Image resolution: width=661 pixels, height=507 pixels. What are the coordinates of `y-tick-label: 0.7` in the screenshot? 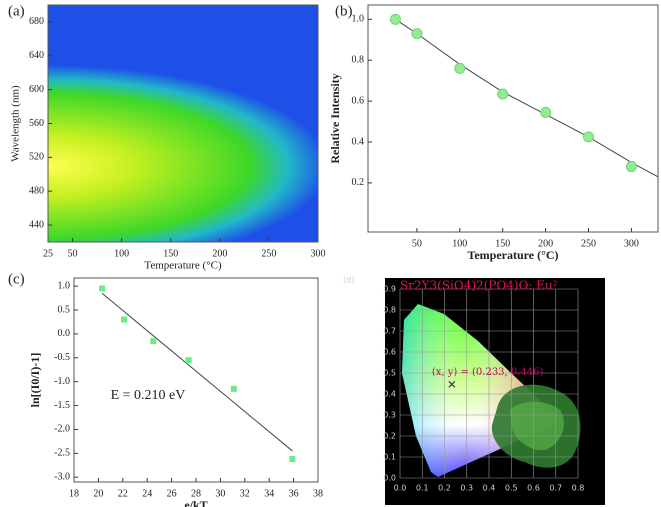 It's located at (389, 331).